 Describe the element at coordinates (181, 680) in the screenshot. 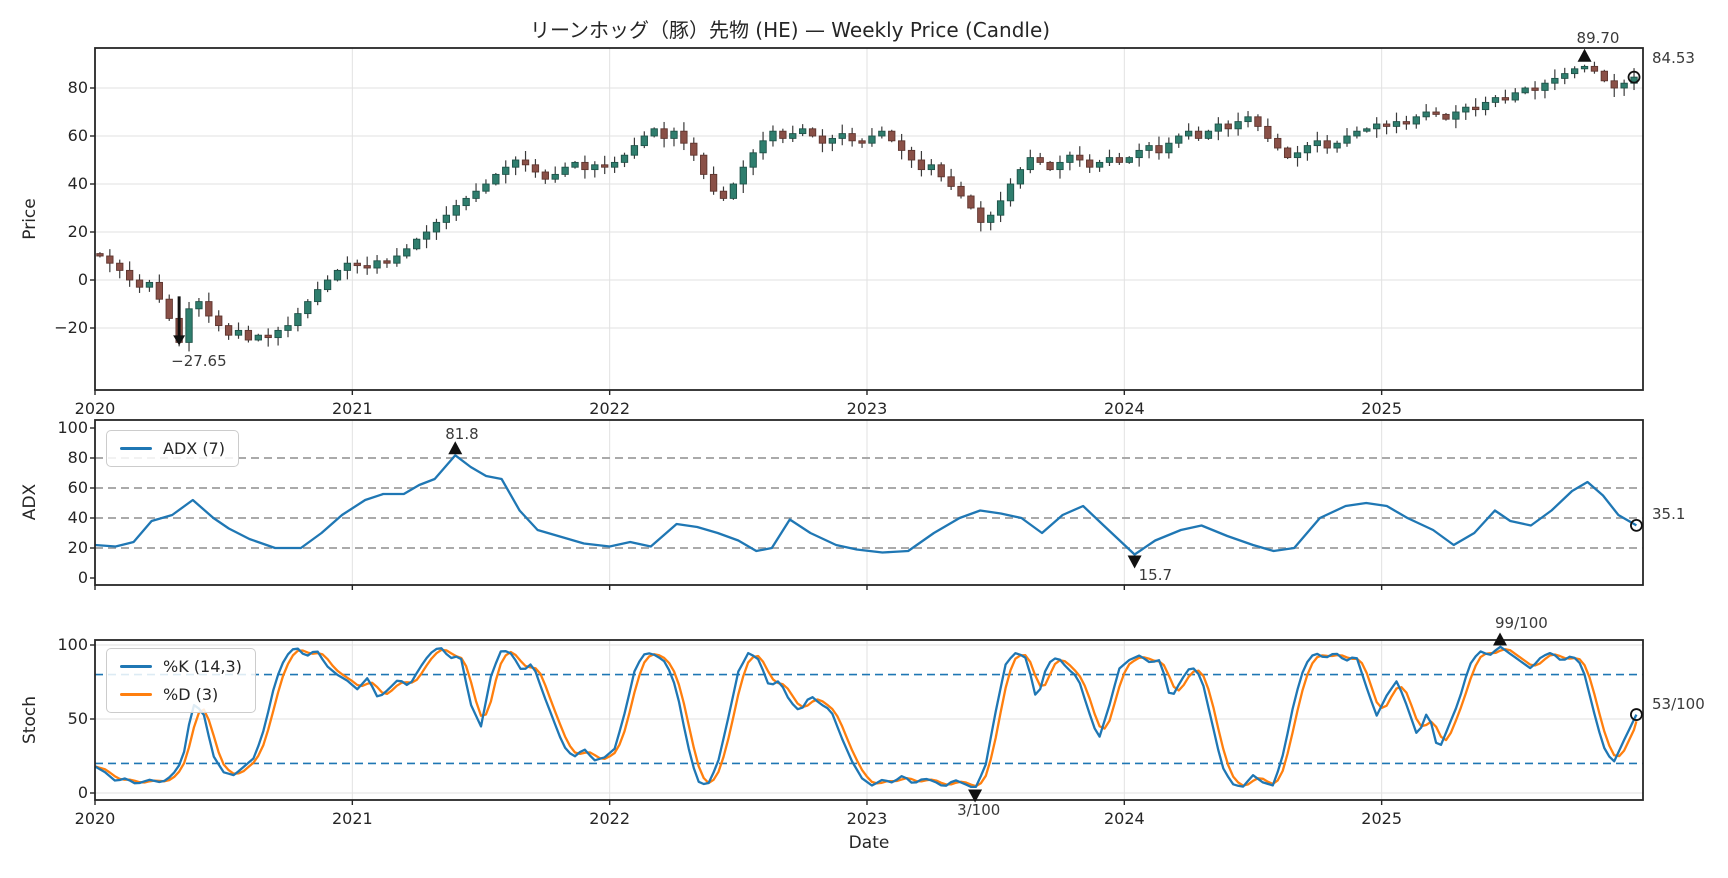

I see `legend-stoch: %K (14,3) %D (3)` at that location.